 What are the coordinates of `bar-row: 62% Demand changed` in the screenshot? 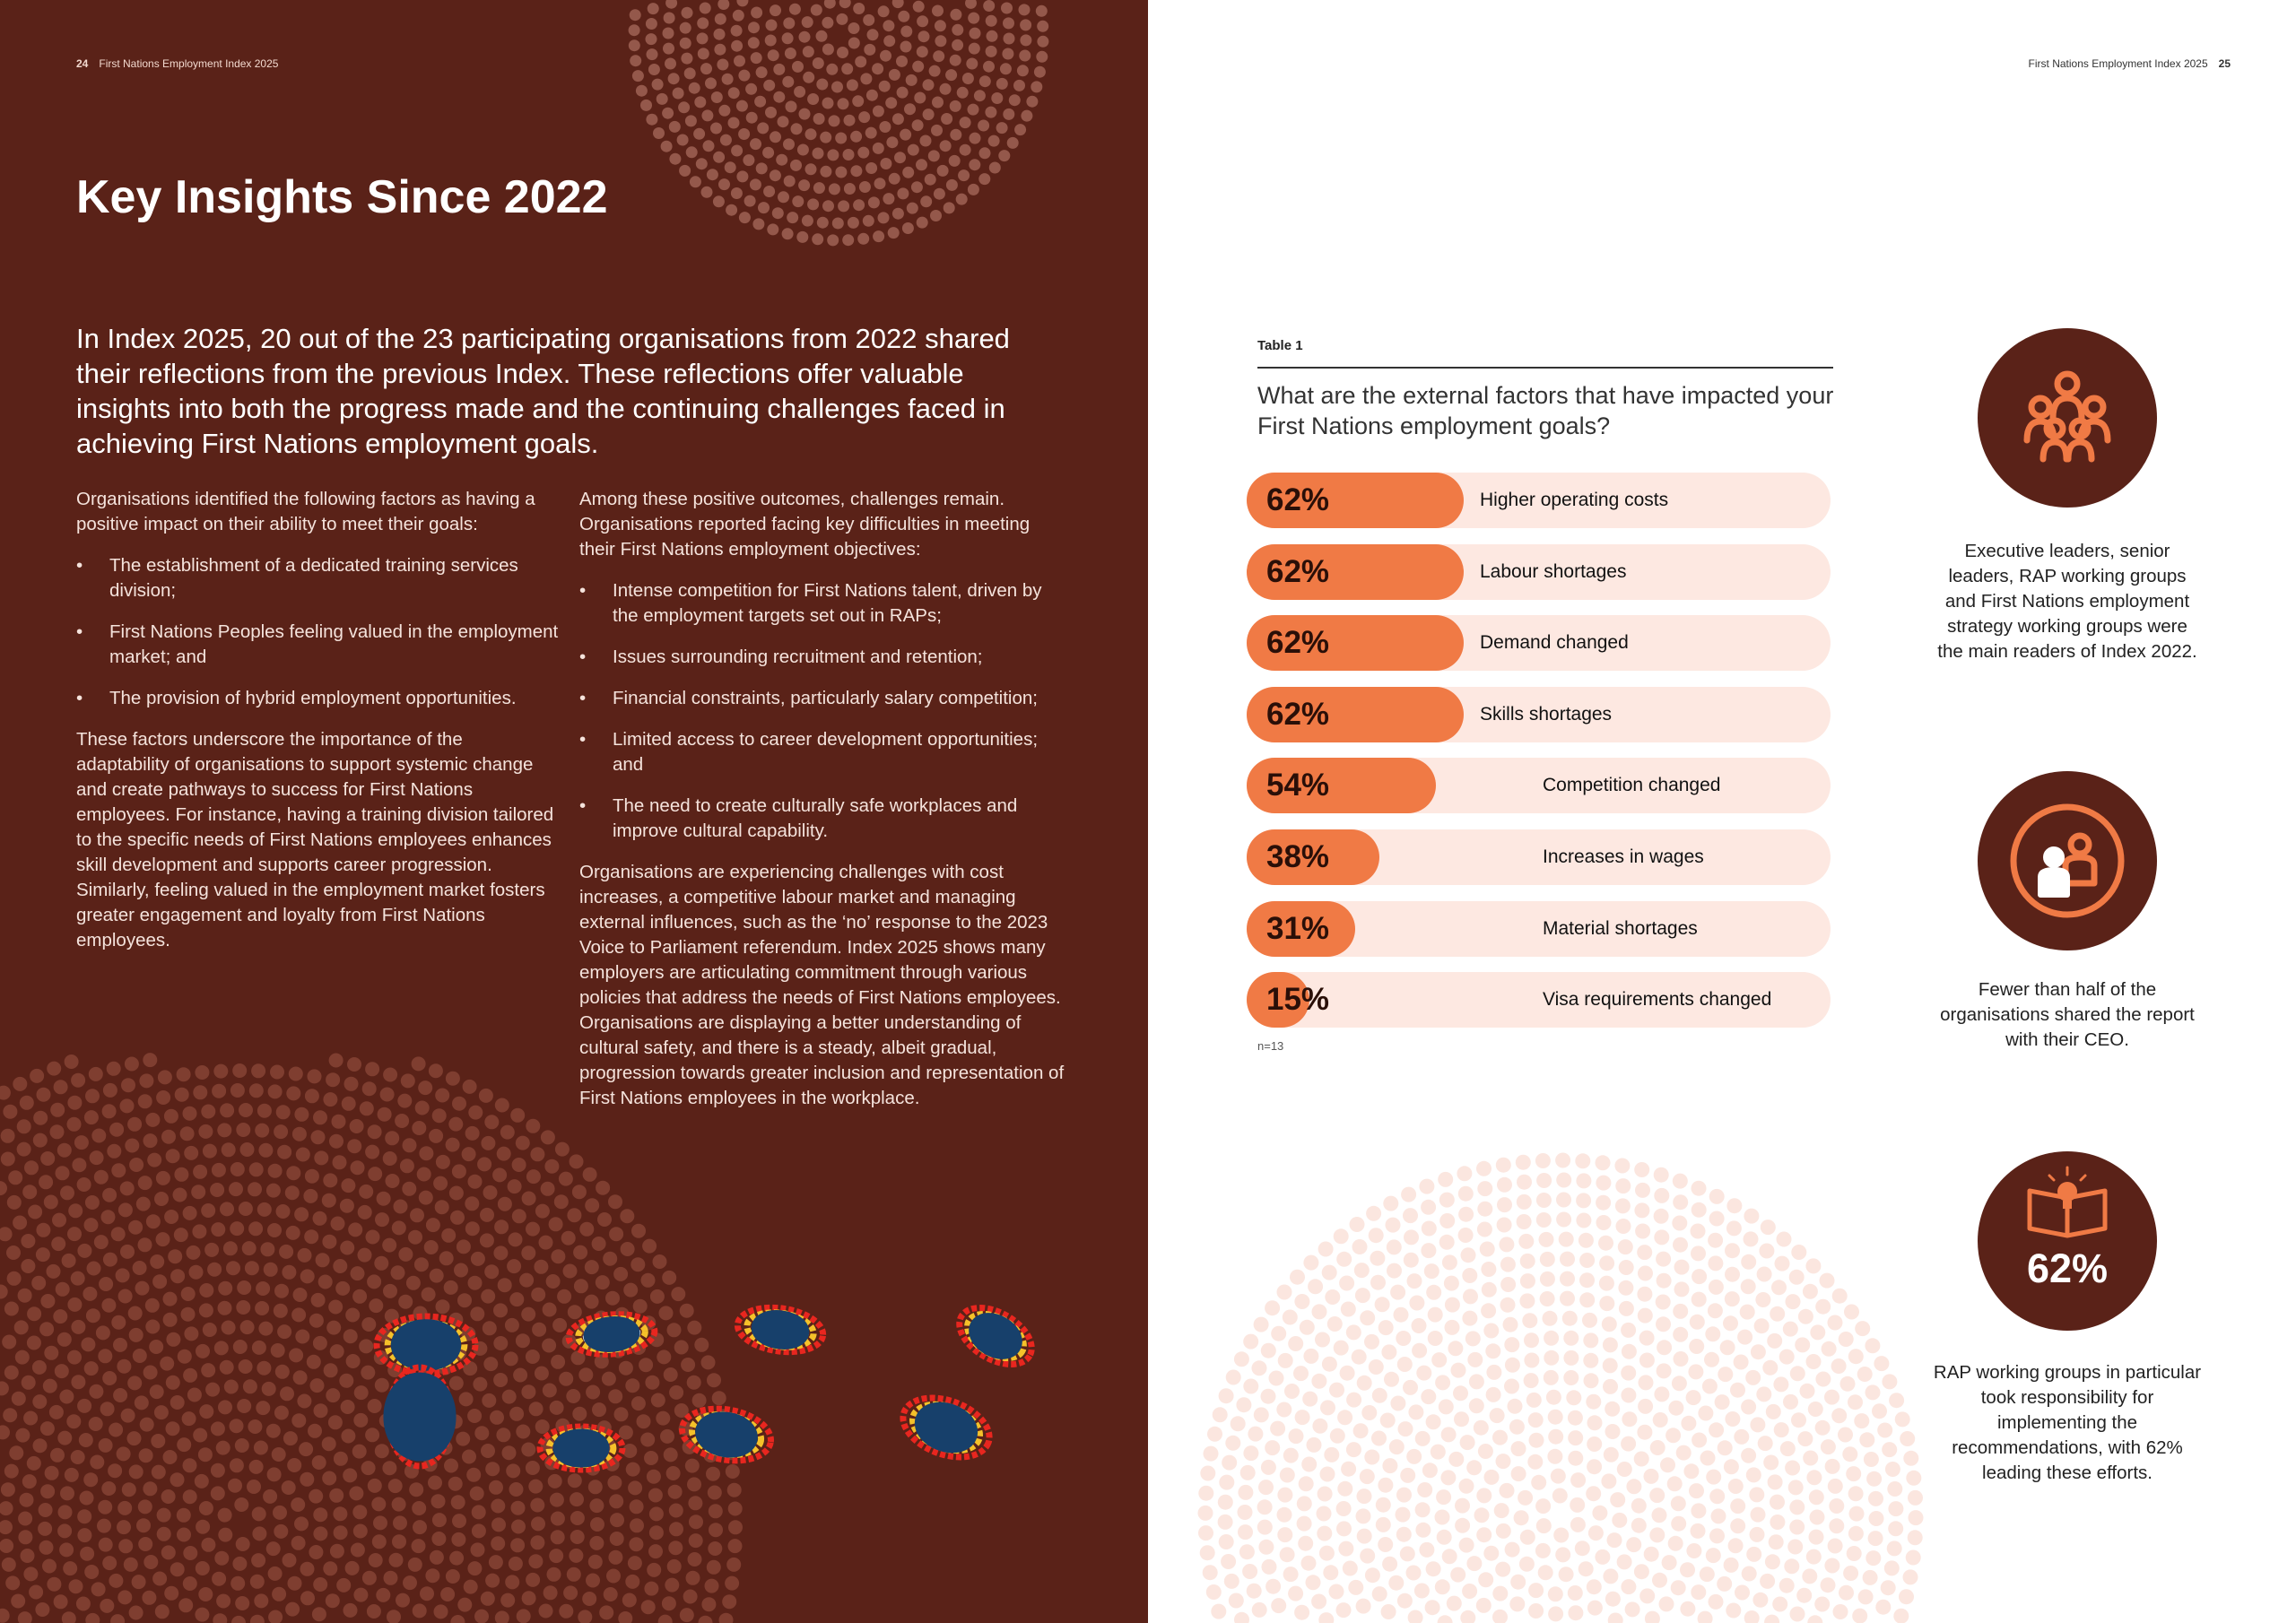 It's located at (1539, 643).